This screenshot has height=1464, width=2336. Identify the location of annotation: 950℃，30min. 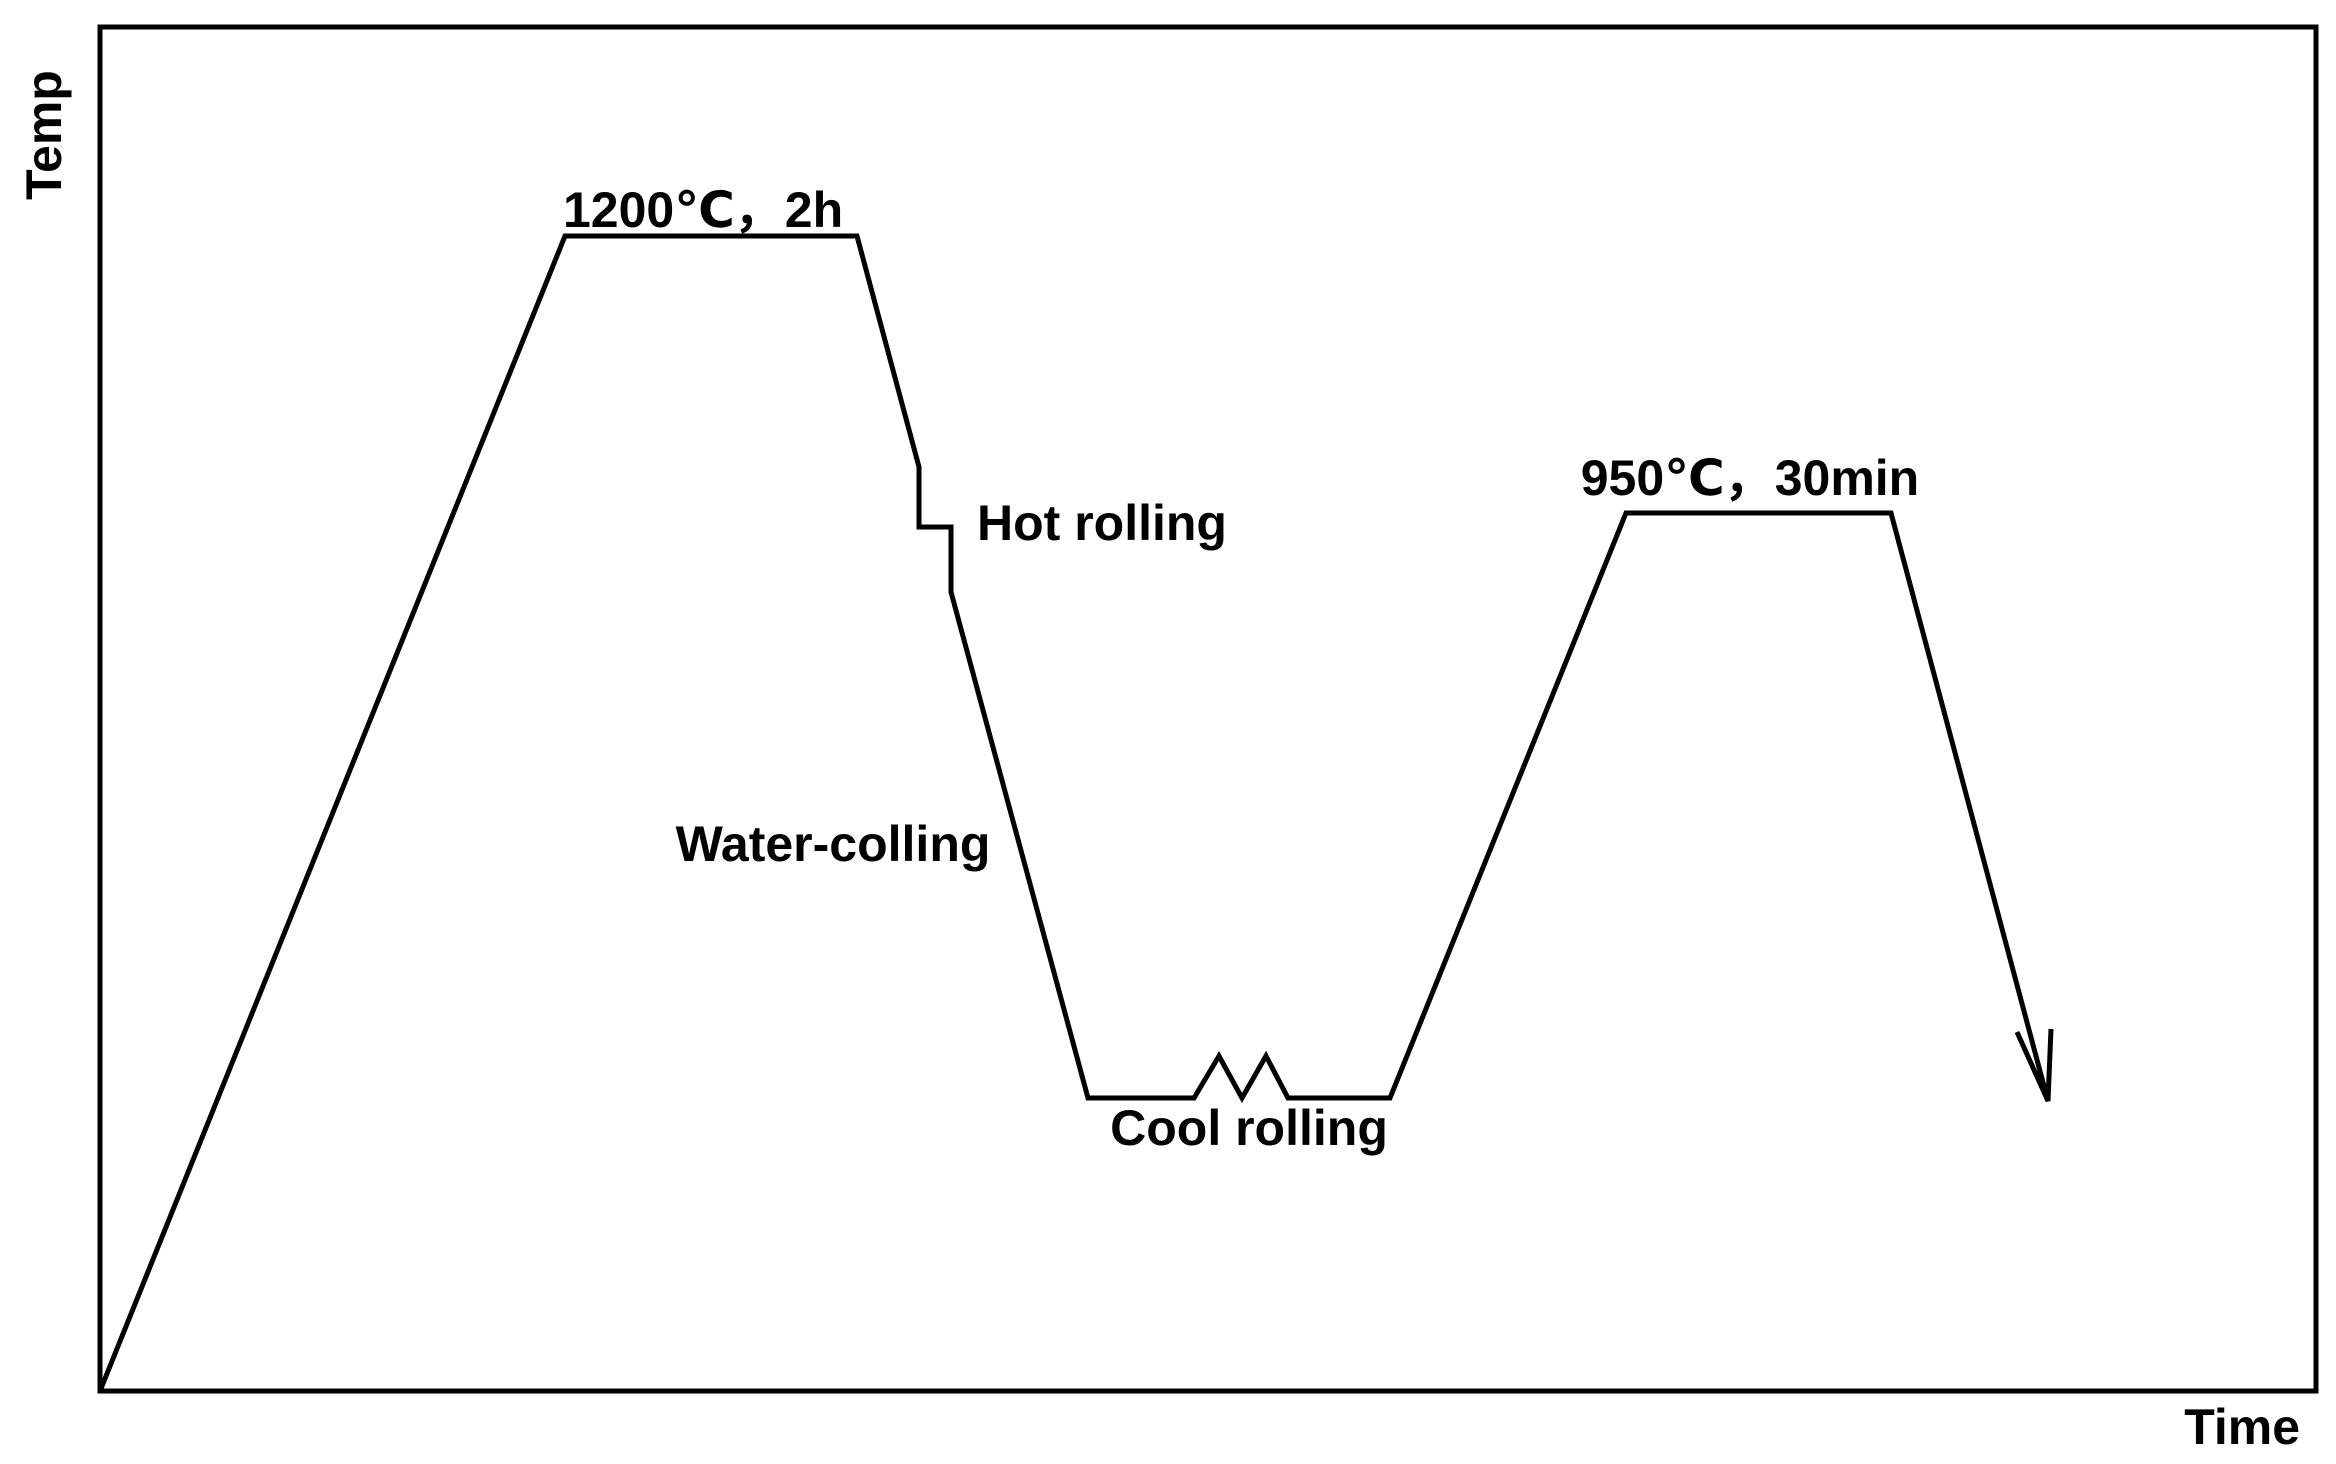
(1750, 478).